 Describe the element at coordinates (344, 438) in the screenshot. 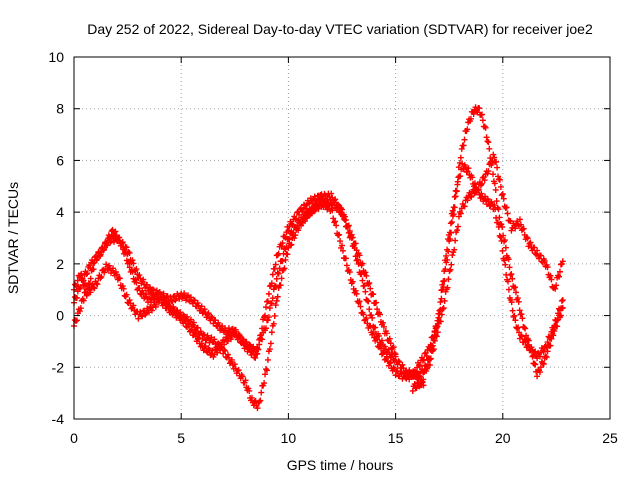

I see `x-tick-labels: 0 5 10 15 20 25` at that location.